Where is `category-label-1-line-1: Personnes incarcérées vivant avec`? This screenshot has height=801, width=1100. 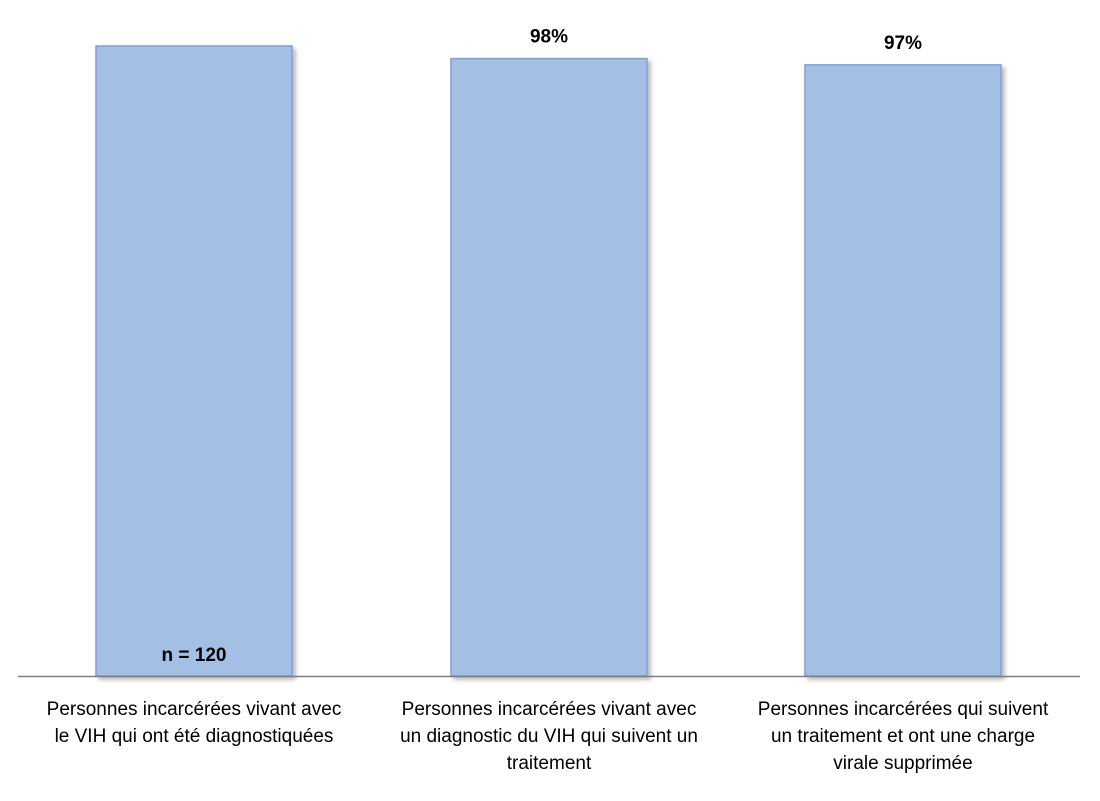
category-label-1-line-1: Personnes incarcérées vivant avec is located at coordinates (194, 709).